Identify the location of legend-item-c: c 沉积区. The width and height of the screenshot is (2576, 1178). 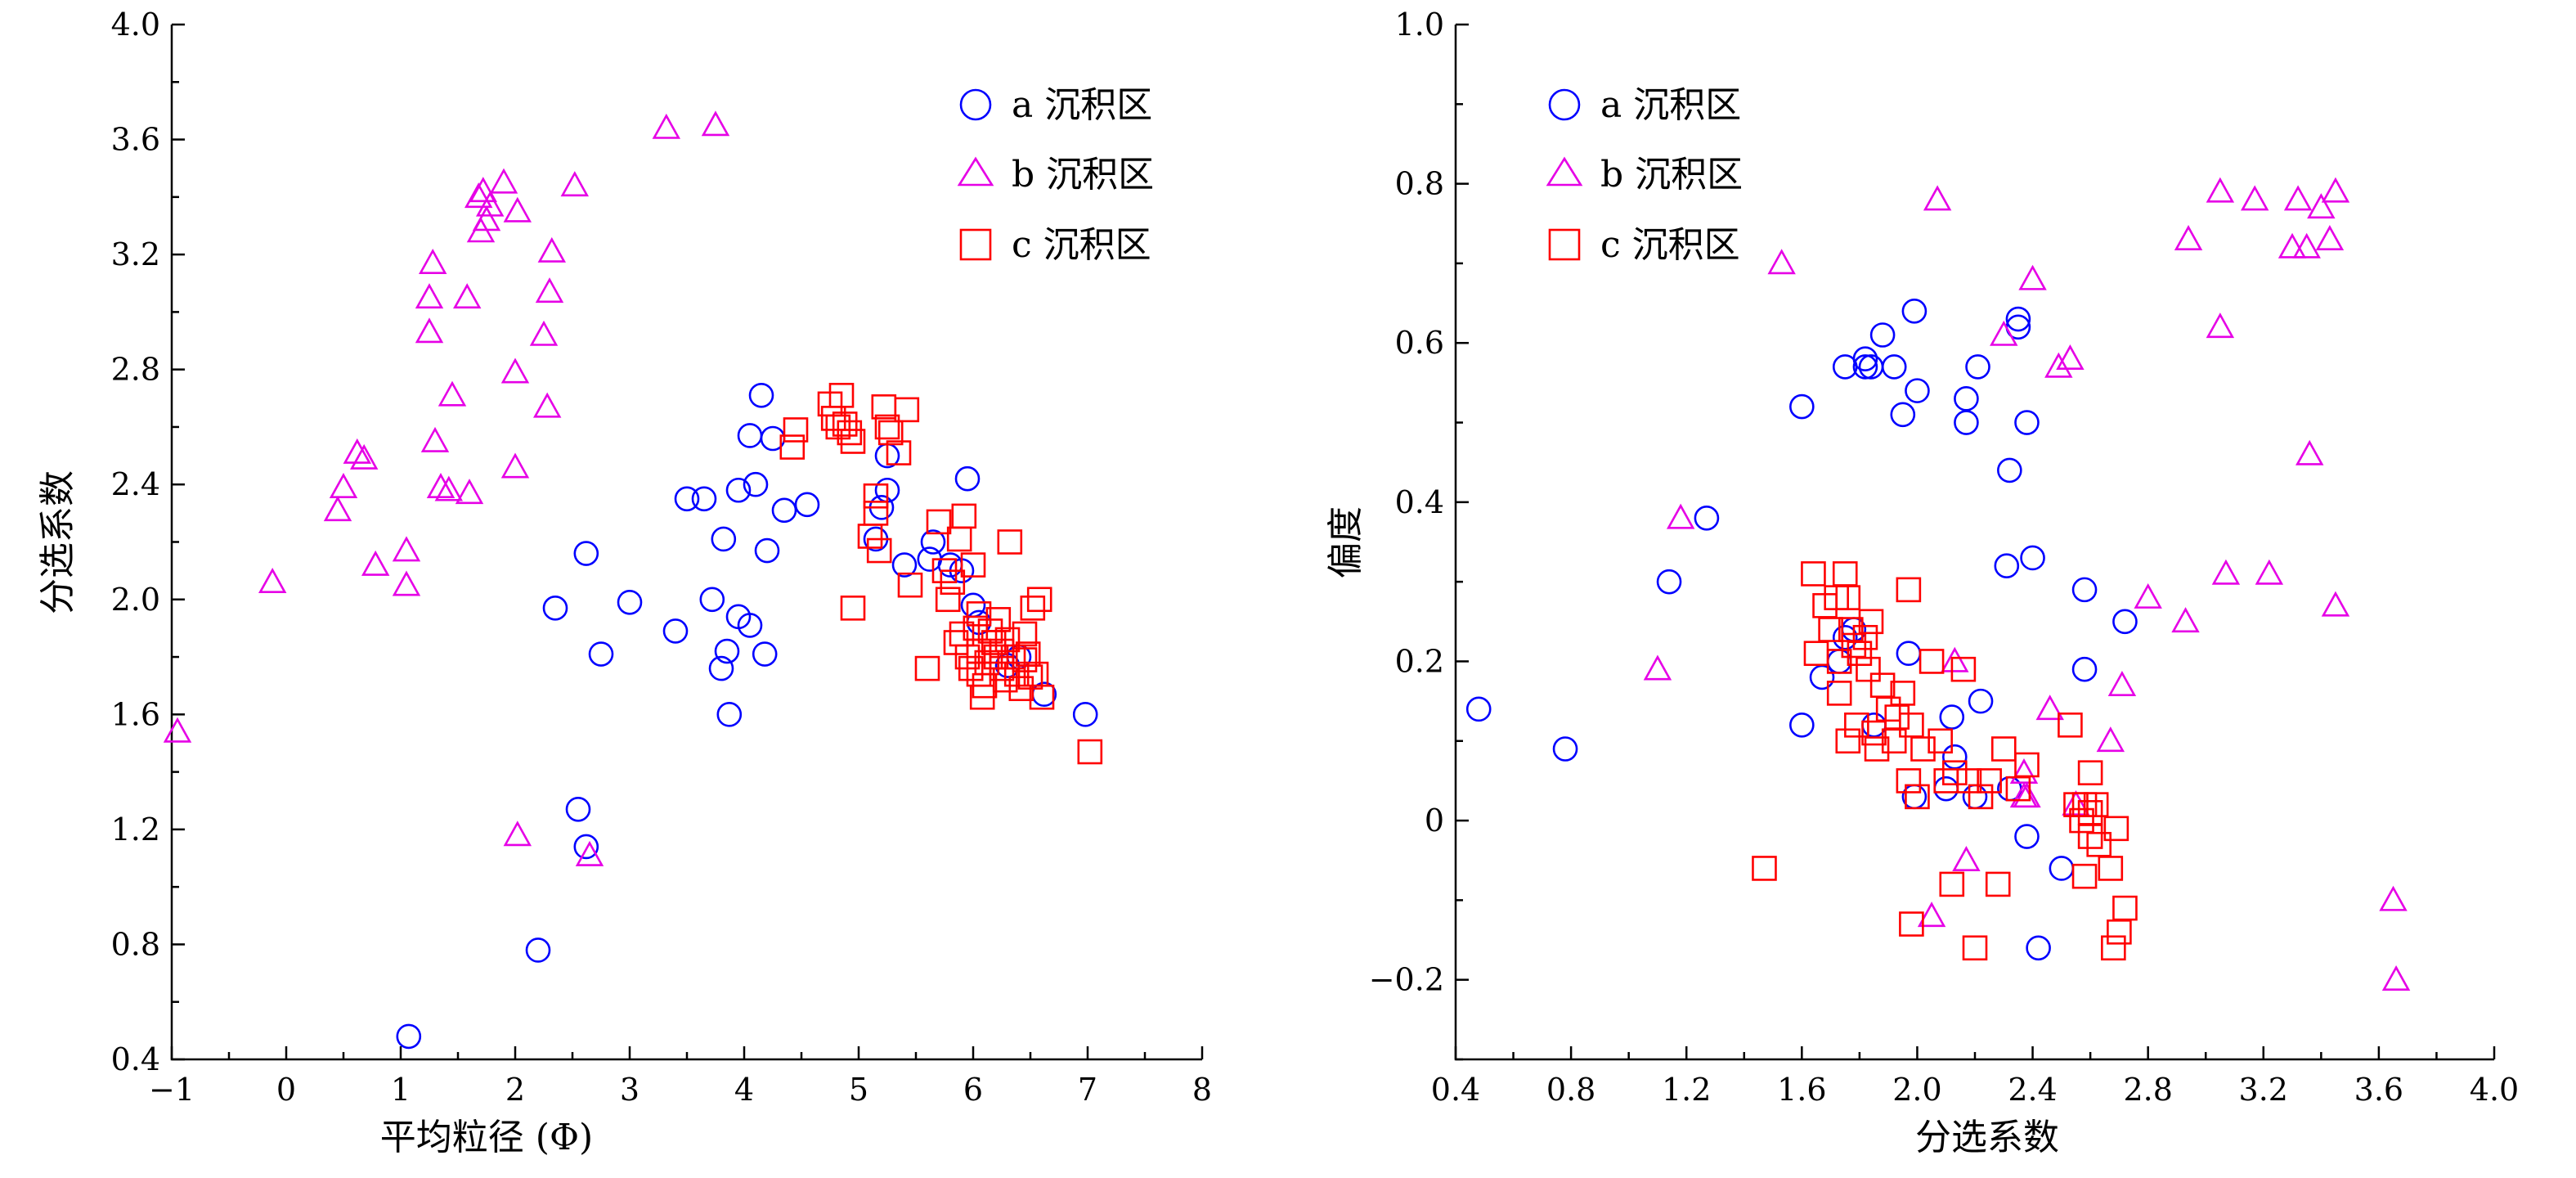
(1644, 245).